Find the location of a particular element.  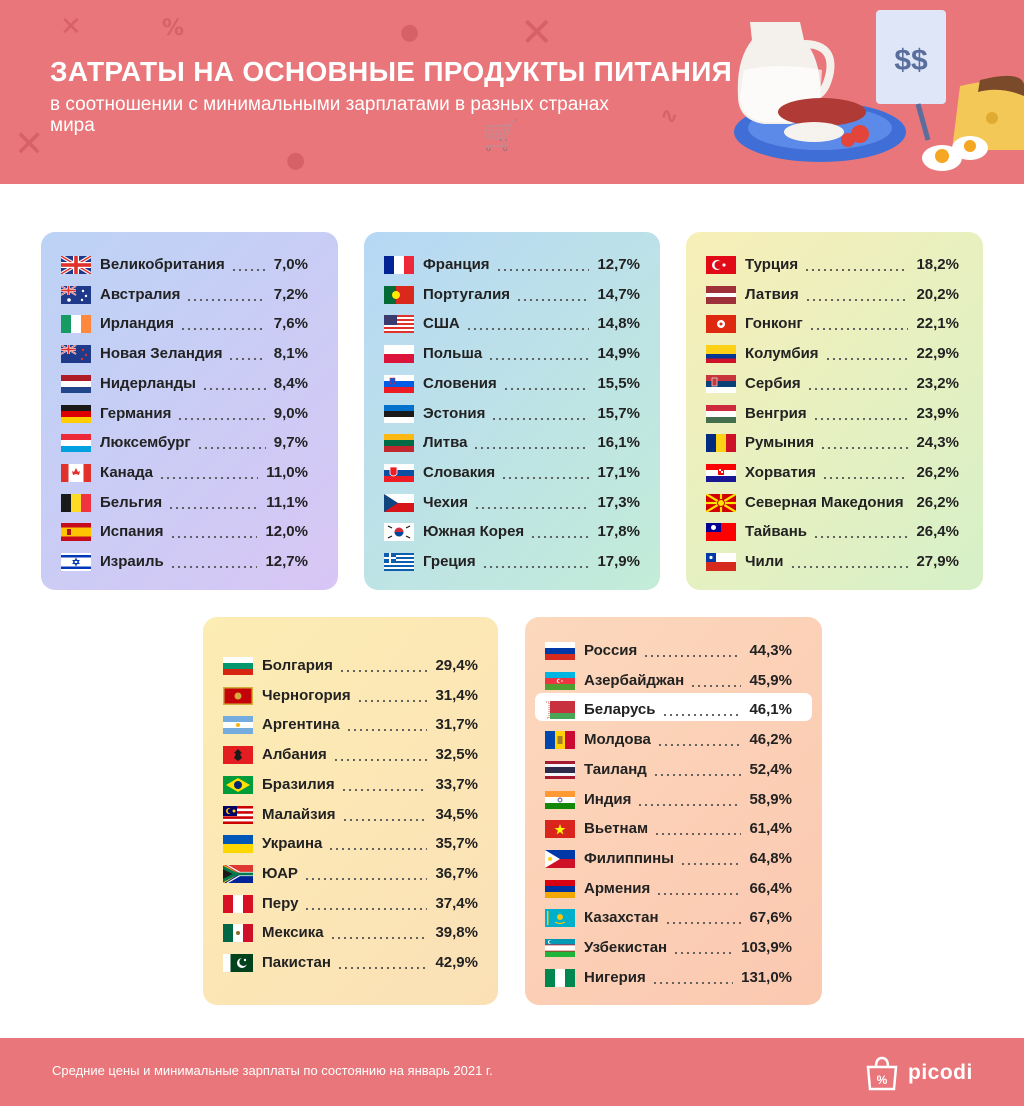

country-name: Сербия is located at coordinates (773, 383).